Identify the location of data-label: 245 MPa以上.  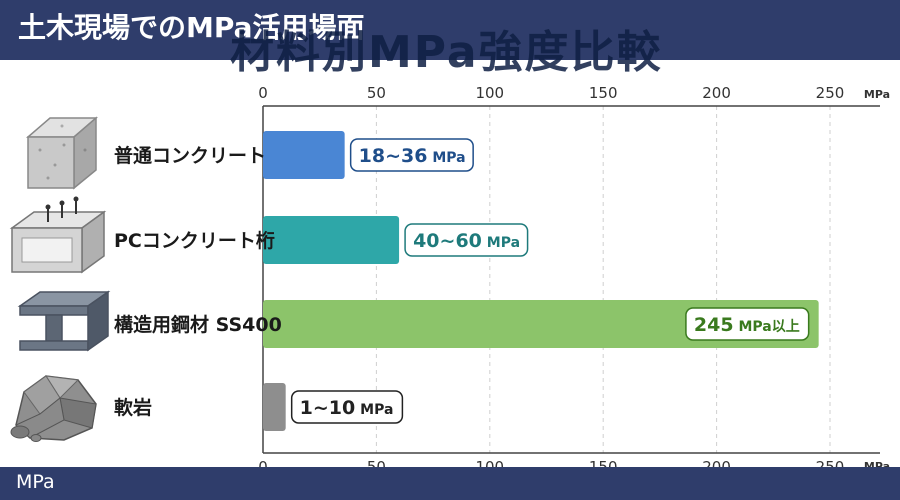
(747, 325).